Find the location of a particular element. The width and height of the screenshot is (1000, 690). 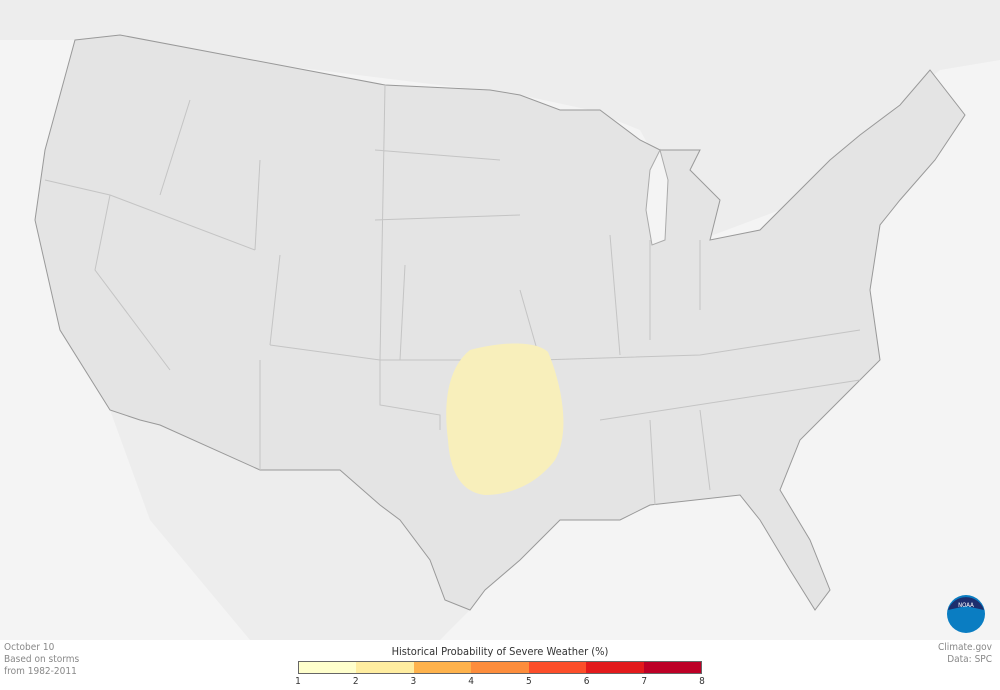

legend-tick: 6 is located at coordinates (586, 681).